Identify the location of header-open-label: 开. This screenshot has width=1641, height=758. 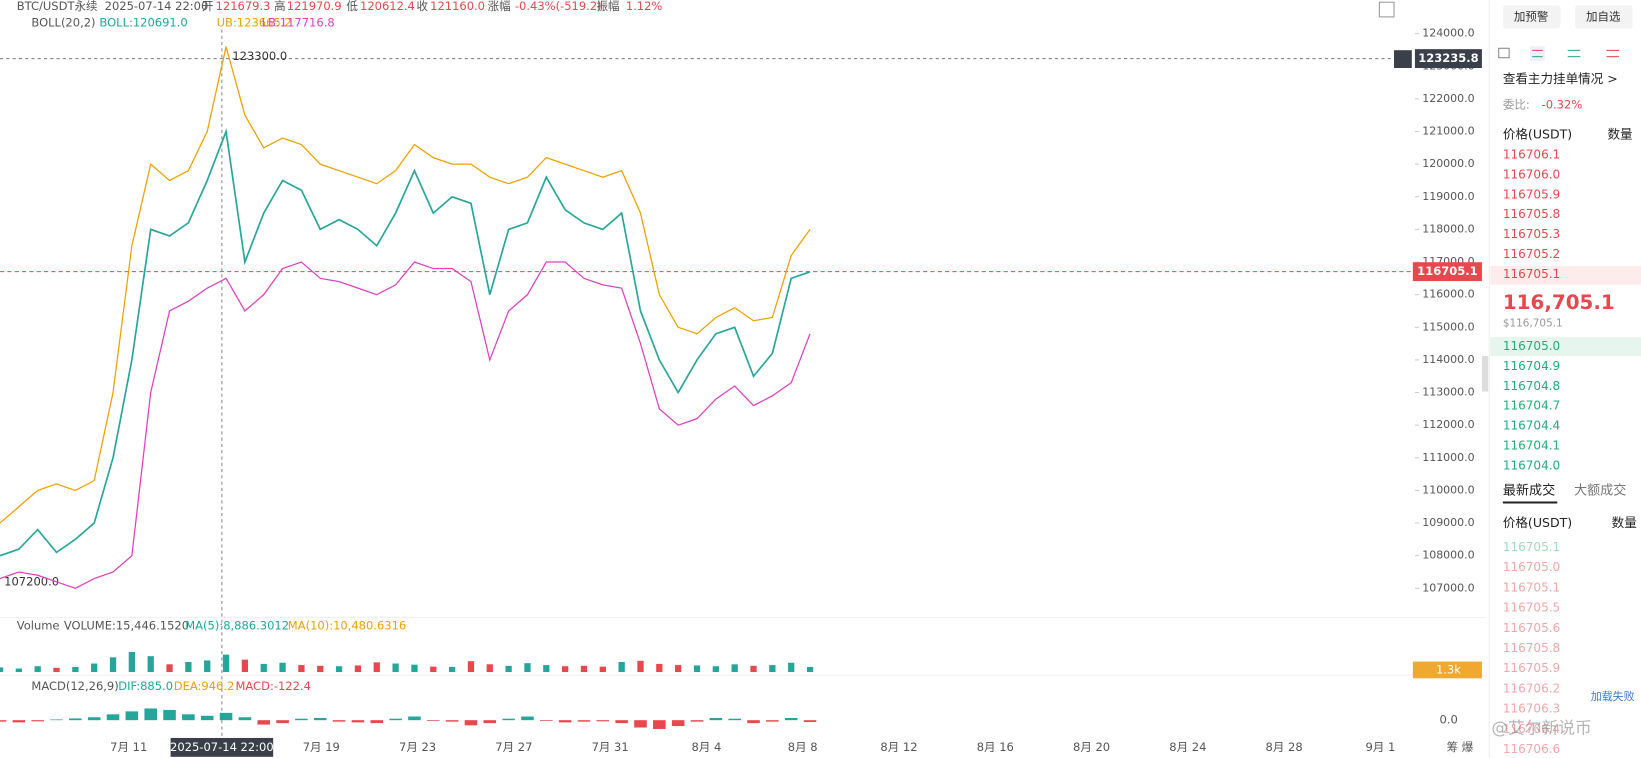
(207, 6).